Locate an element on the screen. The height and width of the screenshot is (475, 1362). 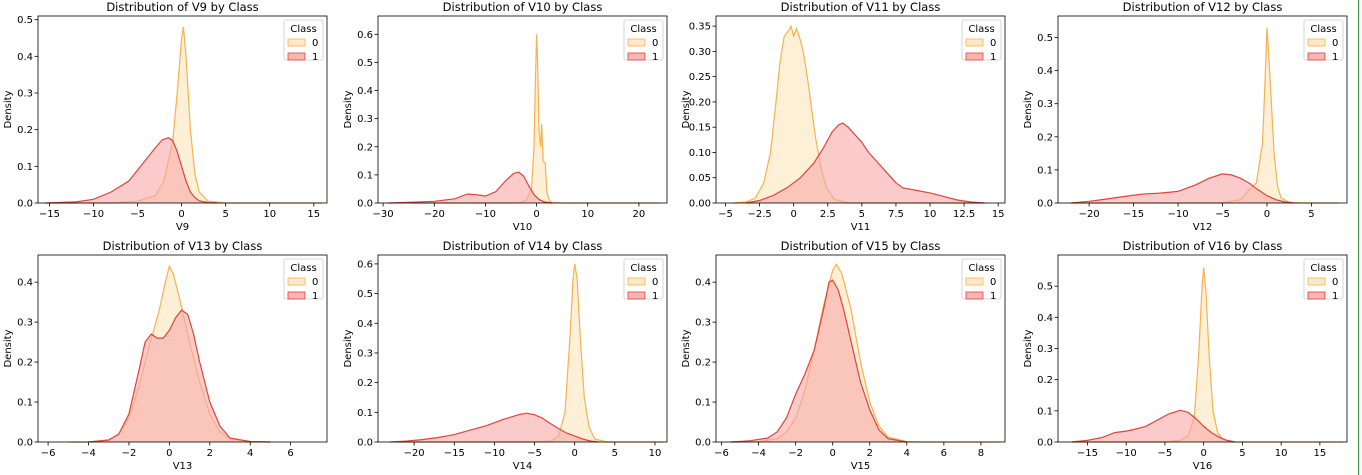
x-tick-label: −6 is located at coordinates (721, 453).